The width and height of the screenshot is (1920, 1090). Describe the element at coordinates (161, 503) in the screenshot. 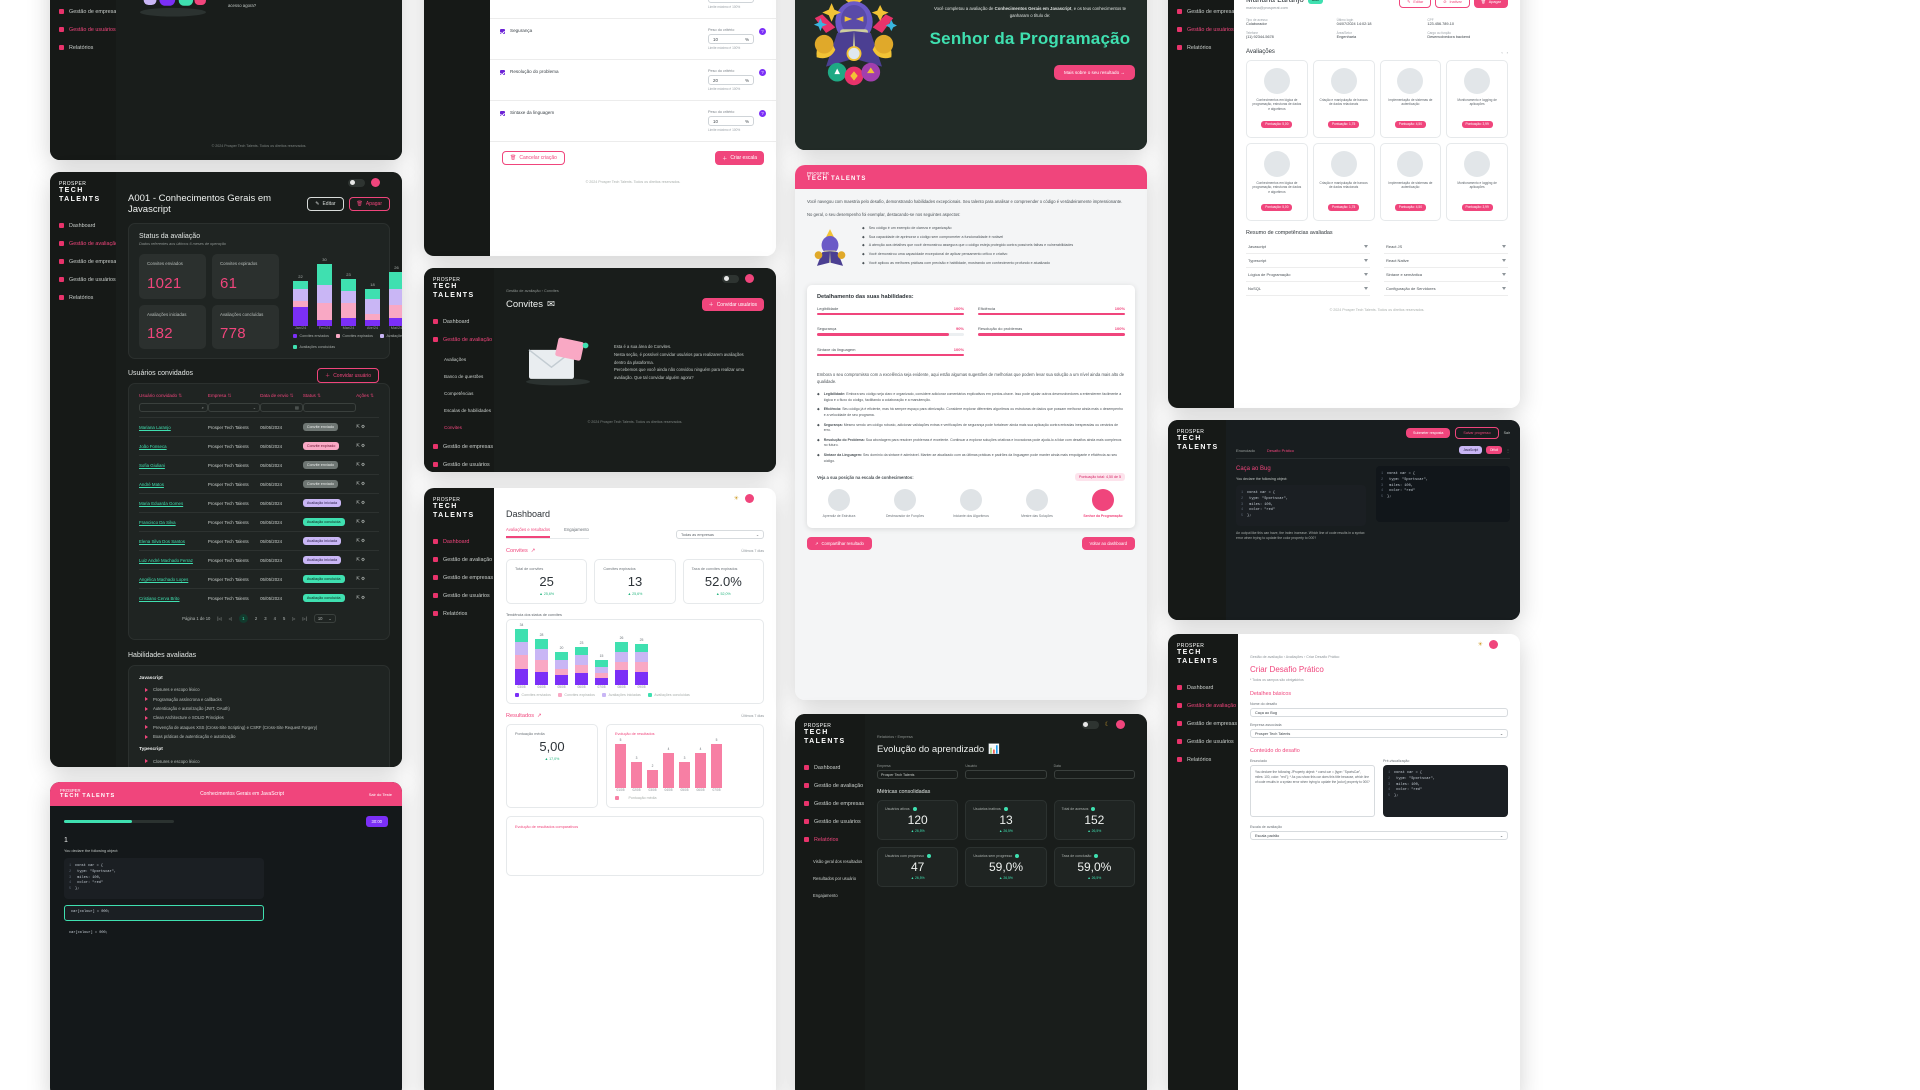

I see `user-link: Maria Eduarda Gomes` at that location.